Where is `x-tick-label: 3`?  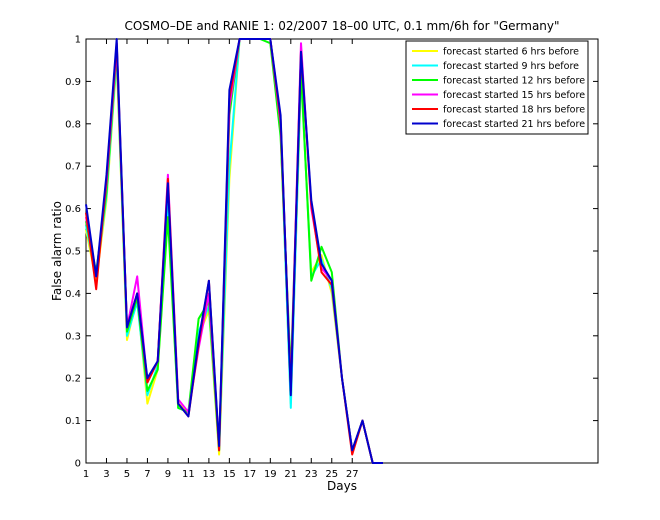
x-tick-label: 3 is located at coordinates (106, 474).